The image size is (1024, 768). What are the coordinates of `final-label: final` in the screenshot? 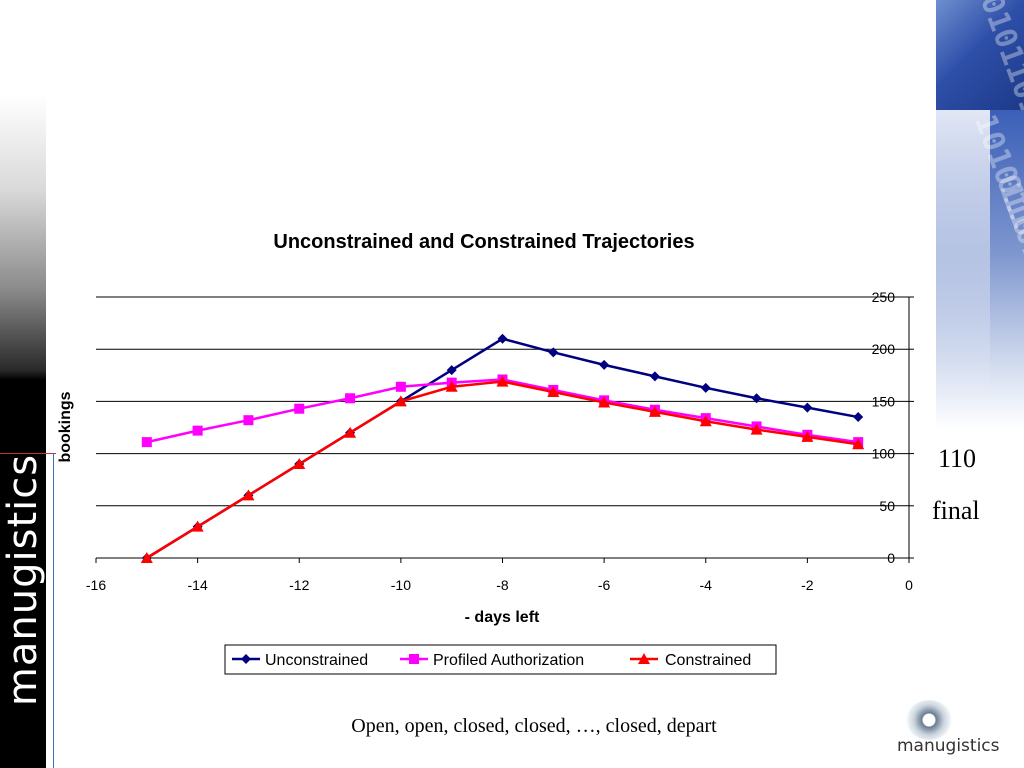 It's located at (956, 510).